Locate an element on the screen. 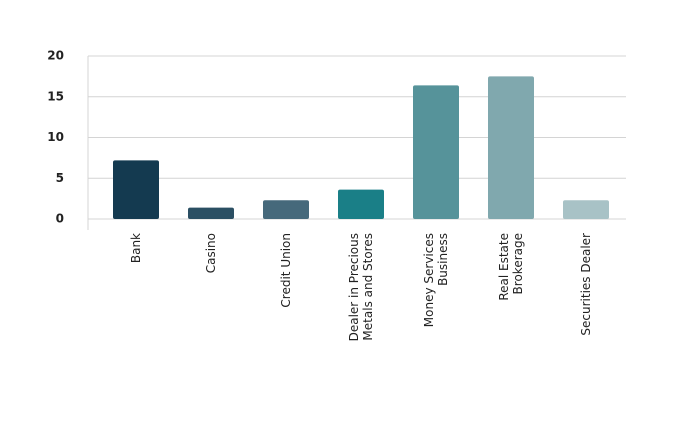 This screenshot has width=680, height=425. y-tick-label: 20 is located at coordinates (55, 56).